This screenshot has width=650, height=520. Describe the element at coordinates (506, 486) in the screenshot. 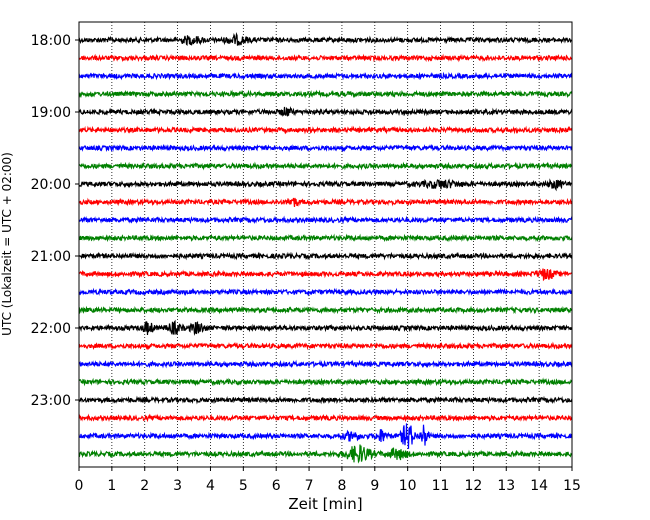

I see `x-tick-label: 13` at that location.